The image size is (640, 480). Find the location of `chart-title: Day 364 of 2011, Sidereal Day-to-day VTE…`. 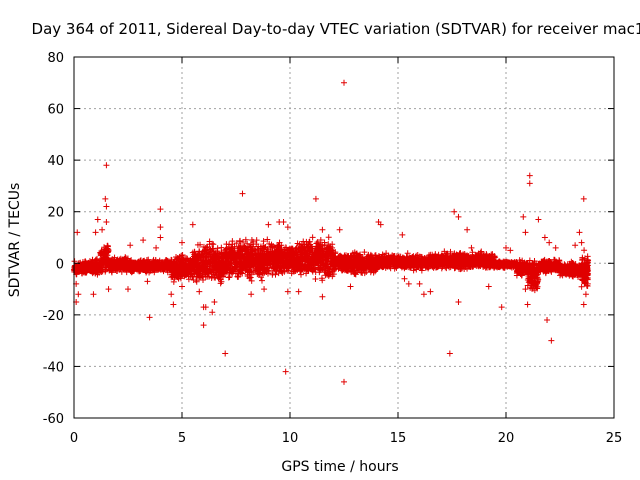

chart-title: Day 364 of 2011, Sidereal Day-to-day VTE… is located at coordinates (336, 29).